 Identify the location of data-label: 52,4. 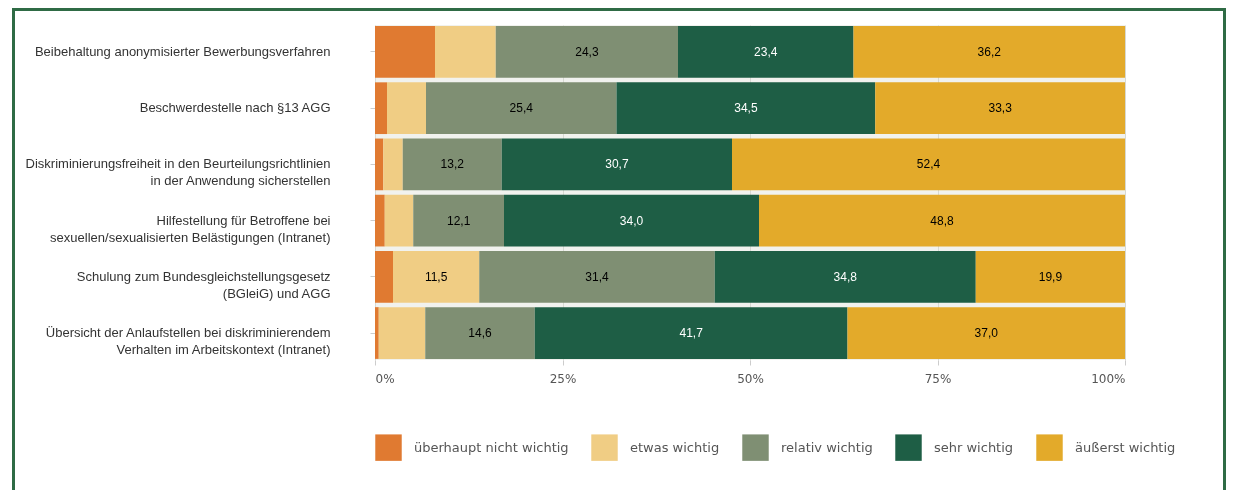
(928, 164).